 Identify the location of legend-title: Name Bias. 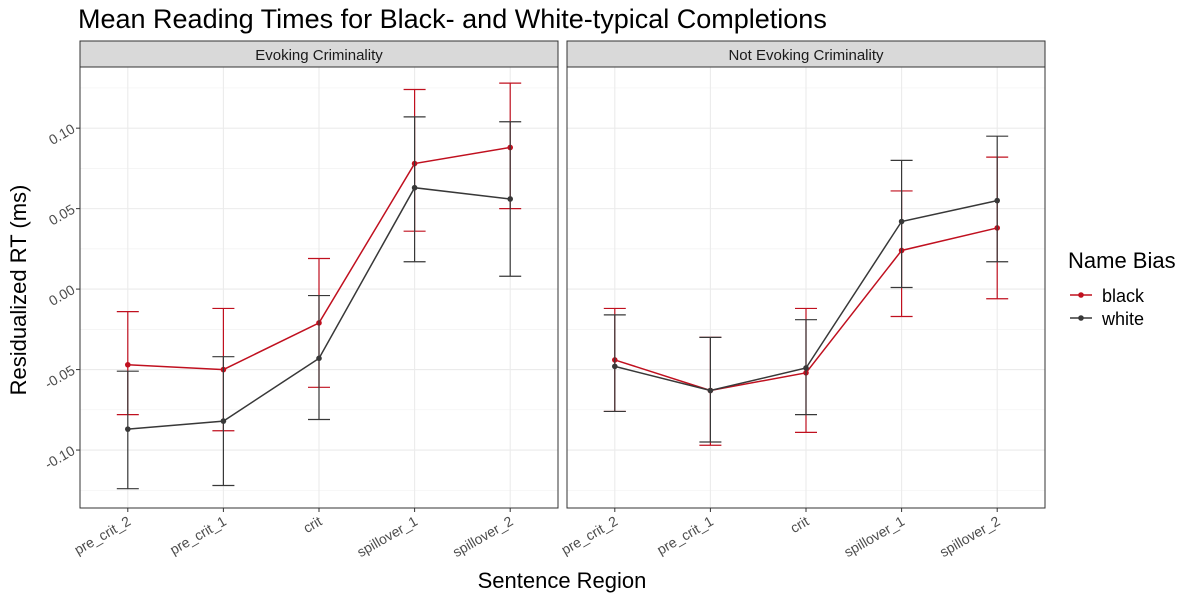
(1122, 260).